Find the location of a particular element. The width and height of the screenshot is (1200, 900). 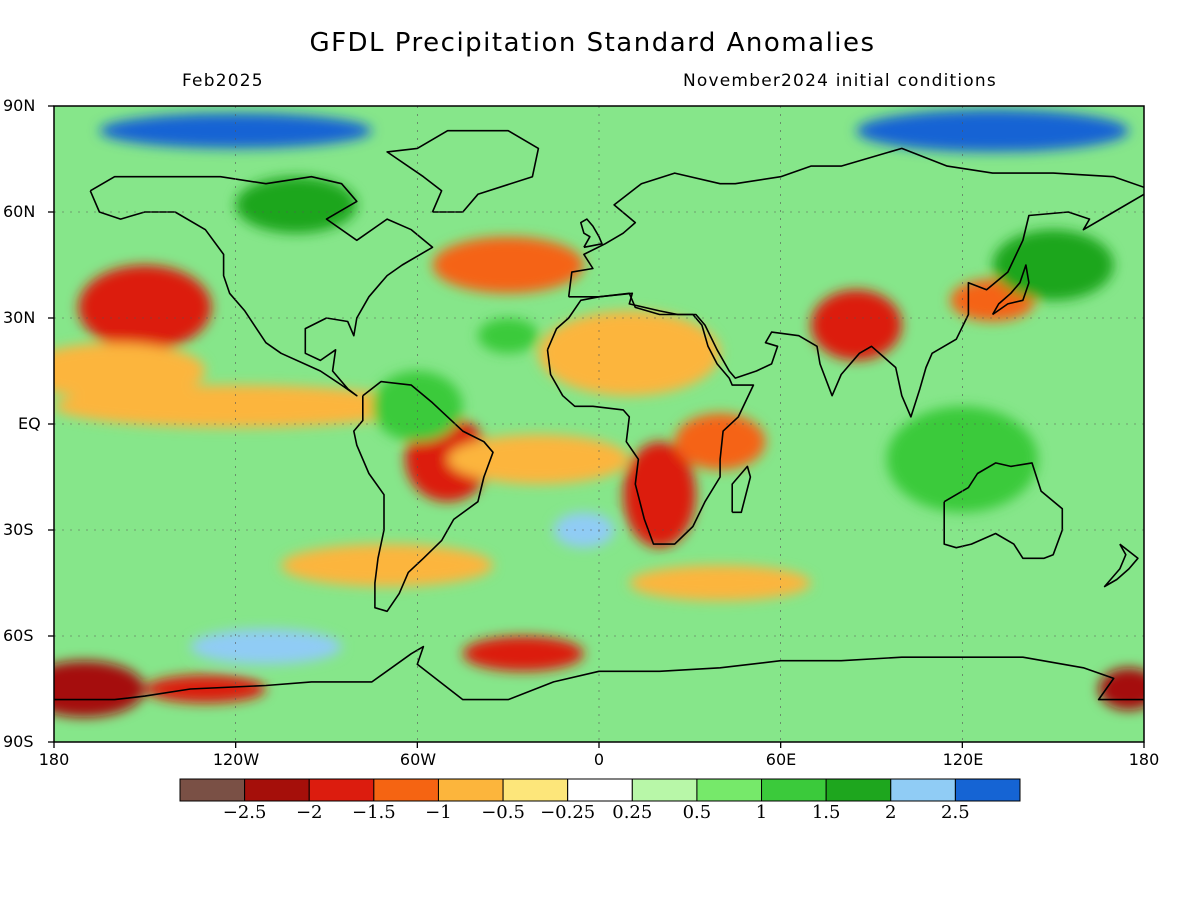

coastline-africa is located at coordinates (650, 418).